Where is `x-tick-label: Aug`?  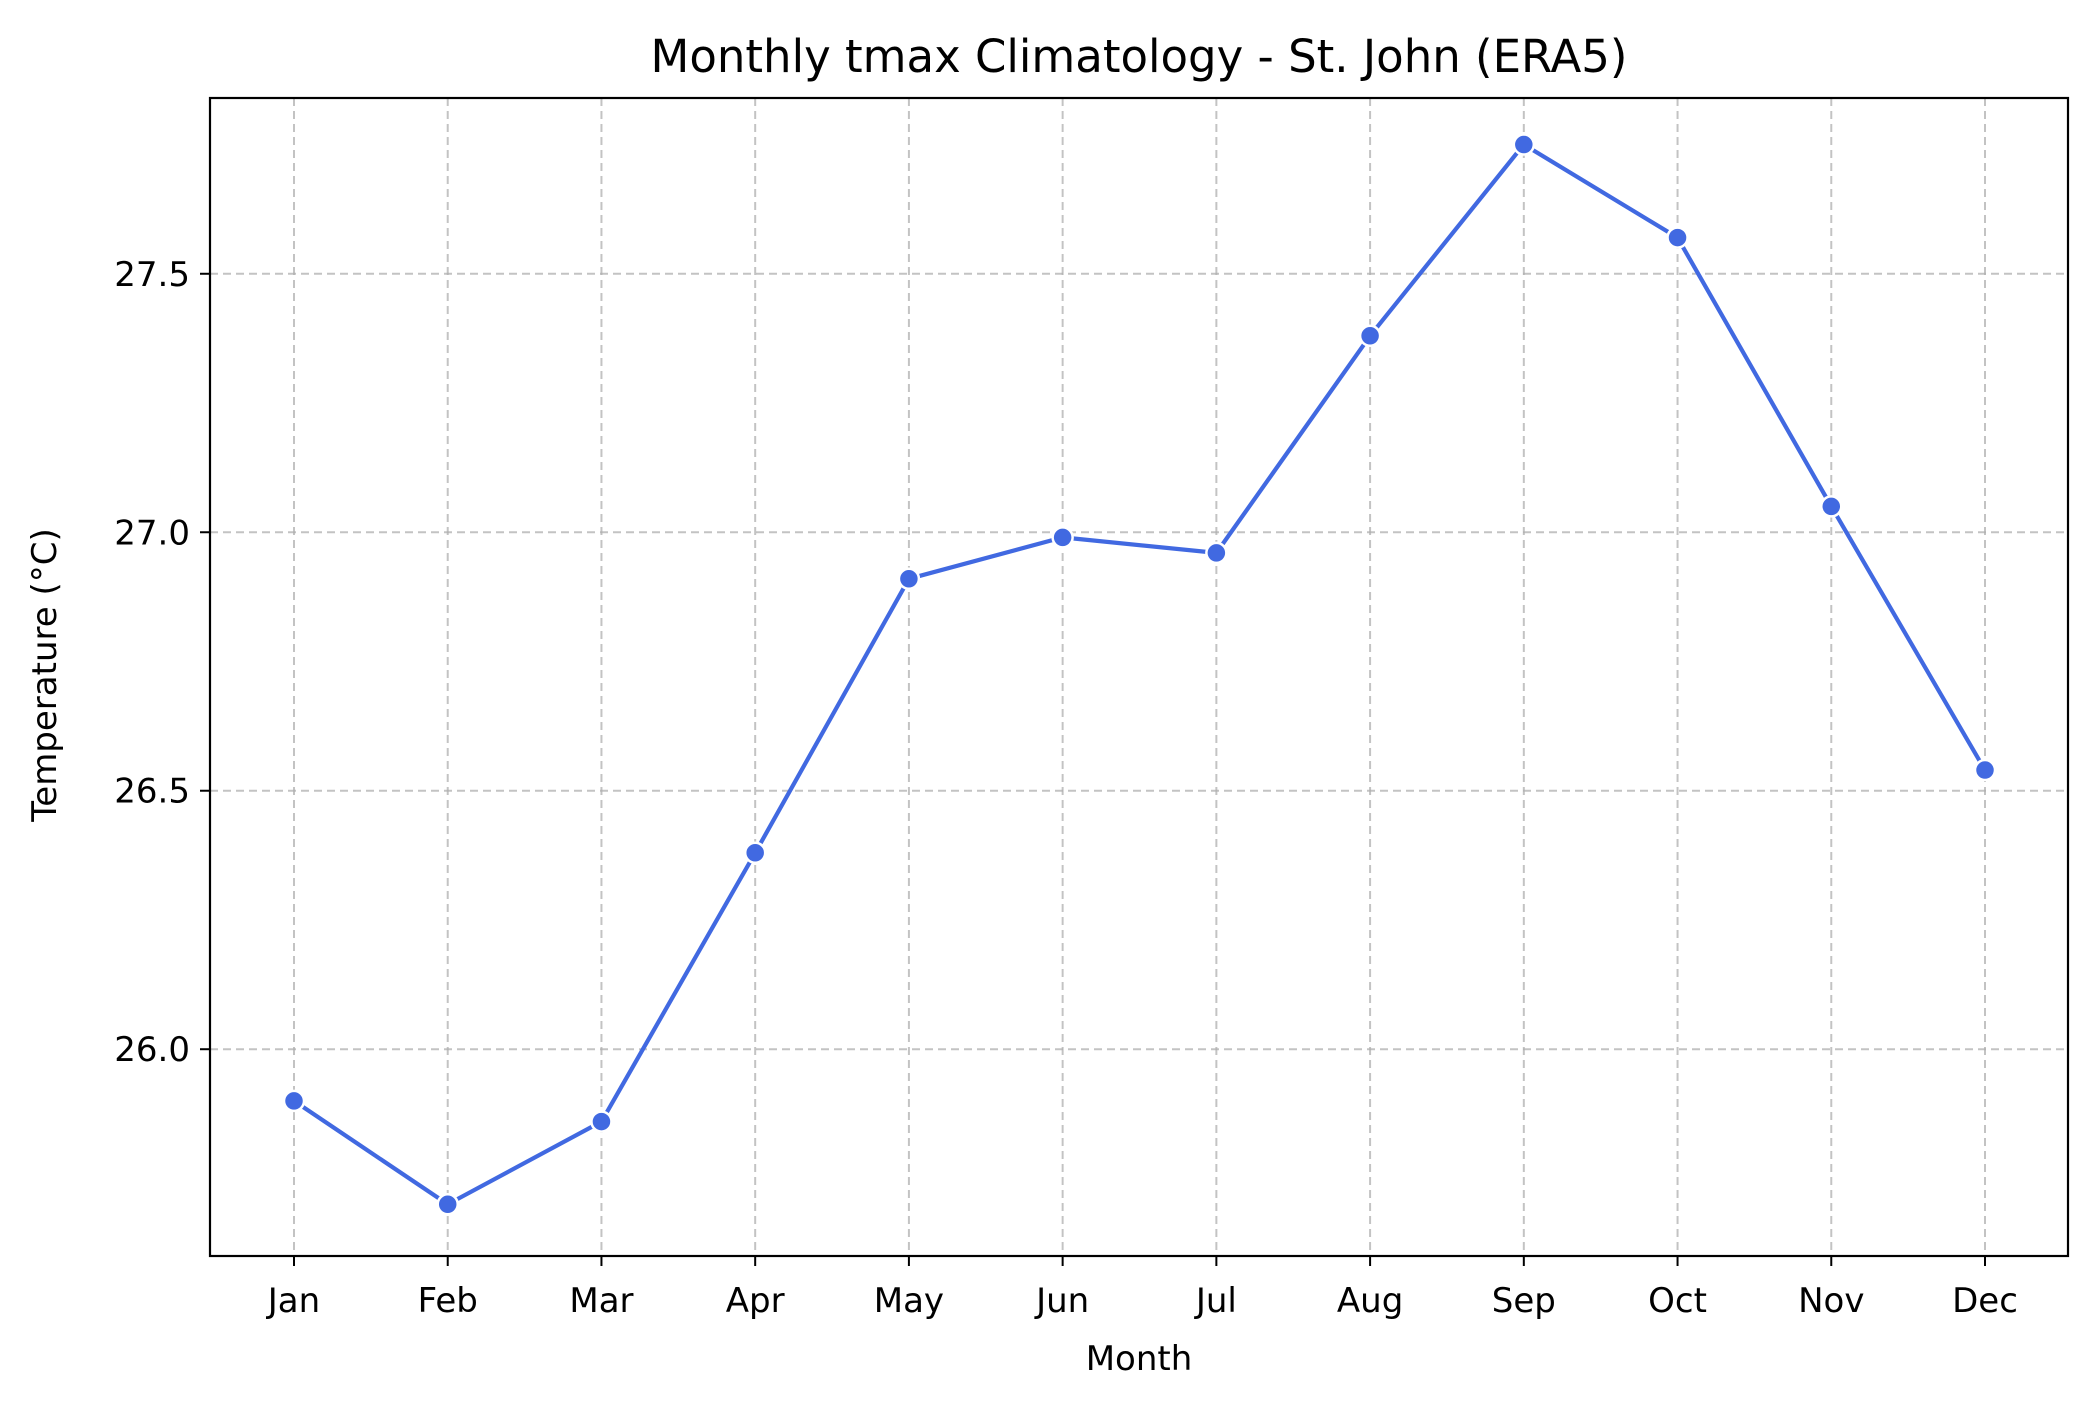
x-tick-label: Aug is located at coordinates (1370, 1301).